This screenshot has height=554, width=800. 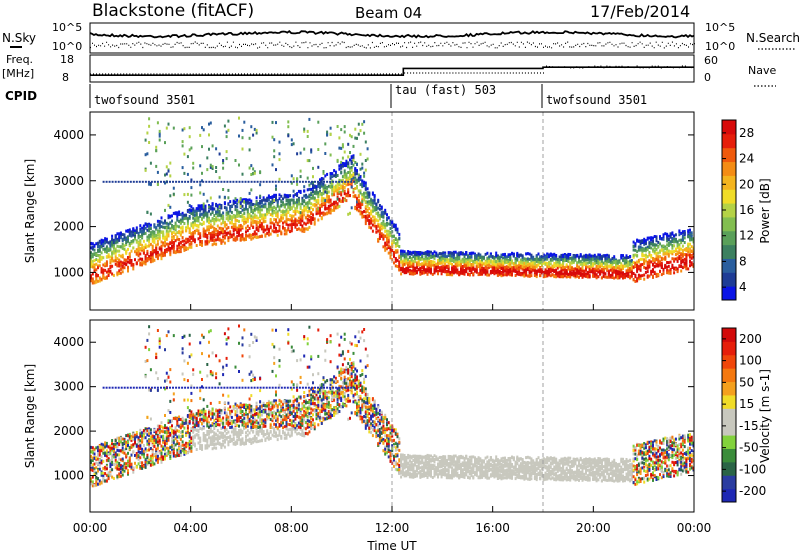 I want to click on power-echo-1976, so click(x=311, y=220).